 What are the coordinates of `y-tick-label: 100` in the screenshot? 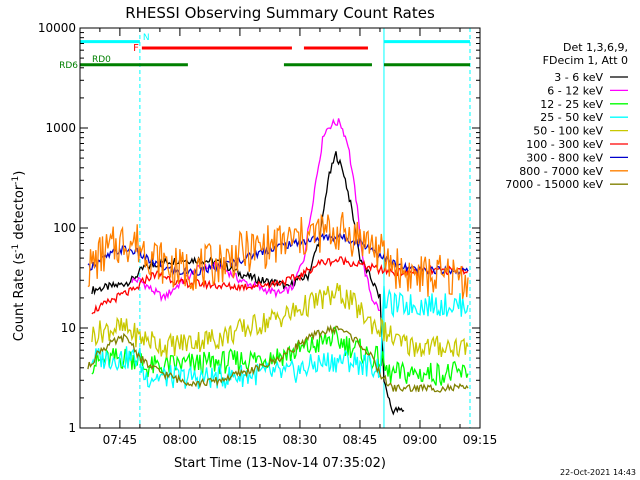 It's located at (64, 228).